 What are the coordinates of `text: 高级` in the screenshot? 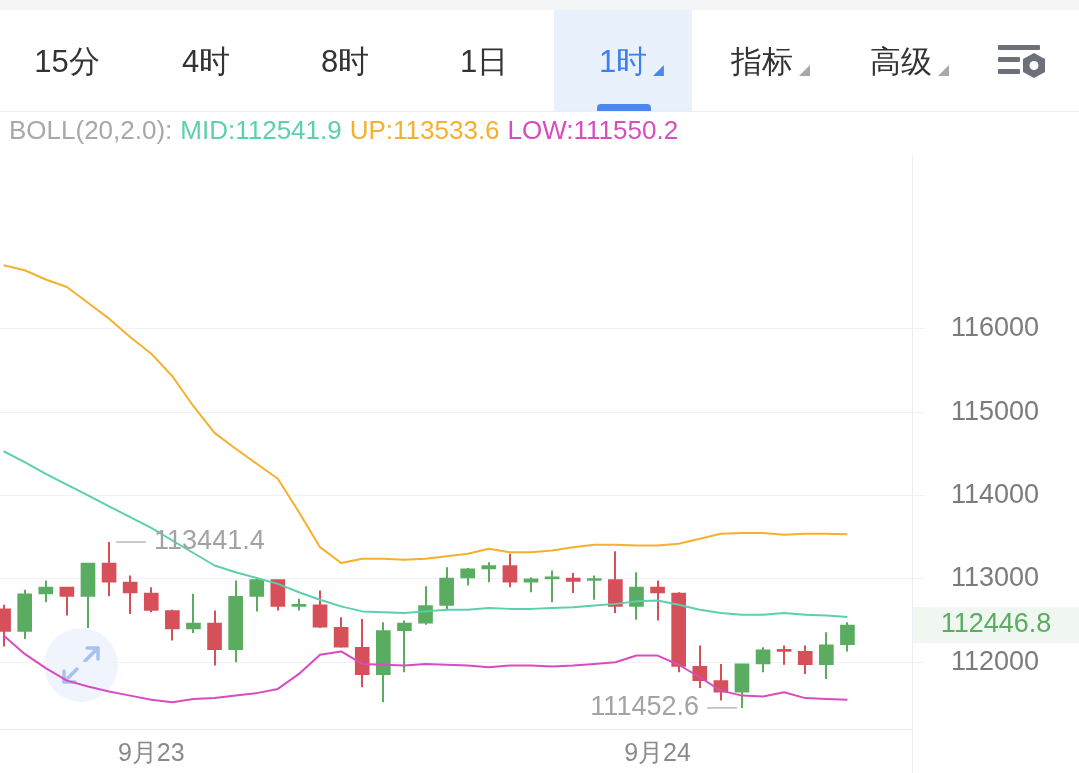 It's located at (901, 61).